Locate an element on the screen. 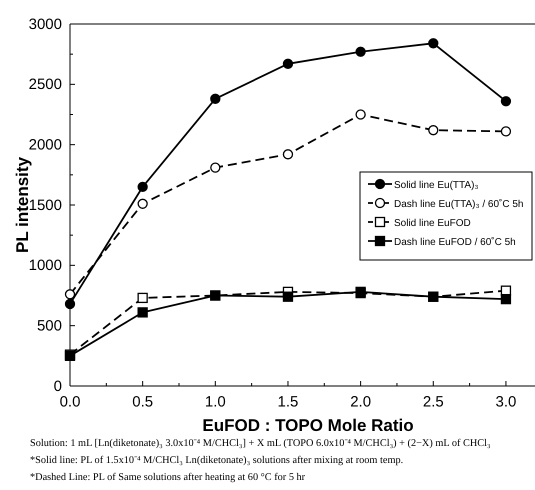  y-tick-label: 0 is located at coordinates (58, 386).